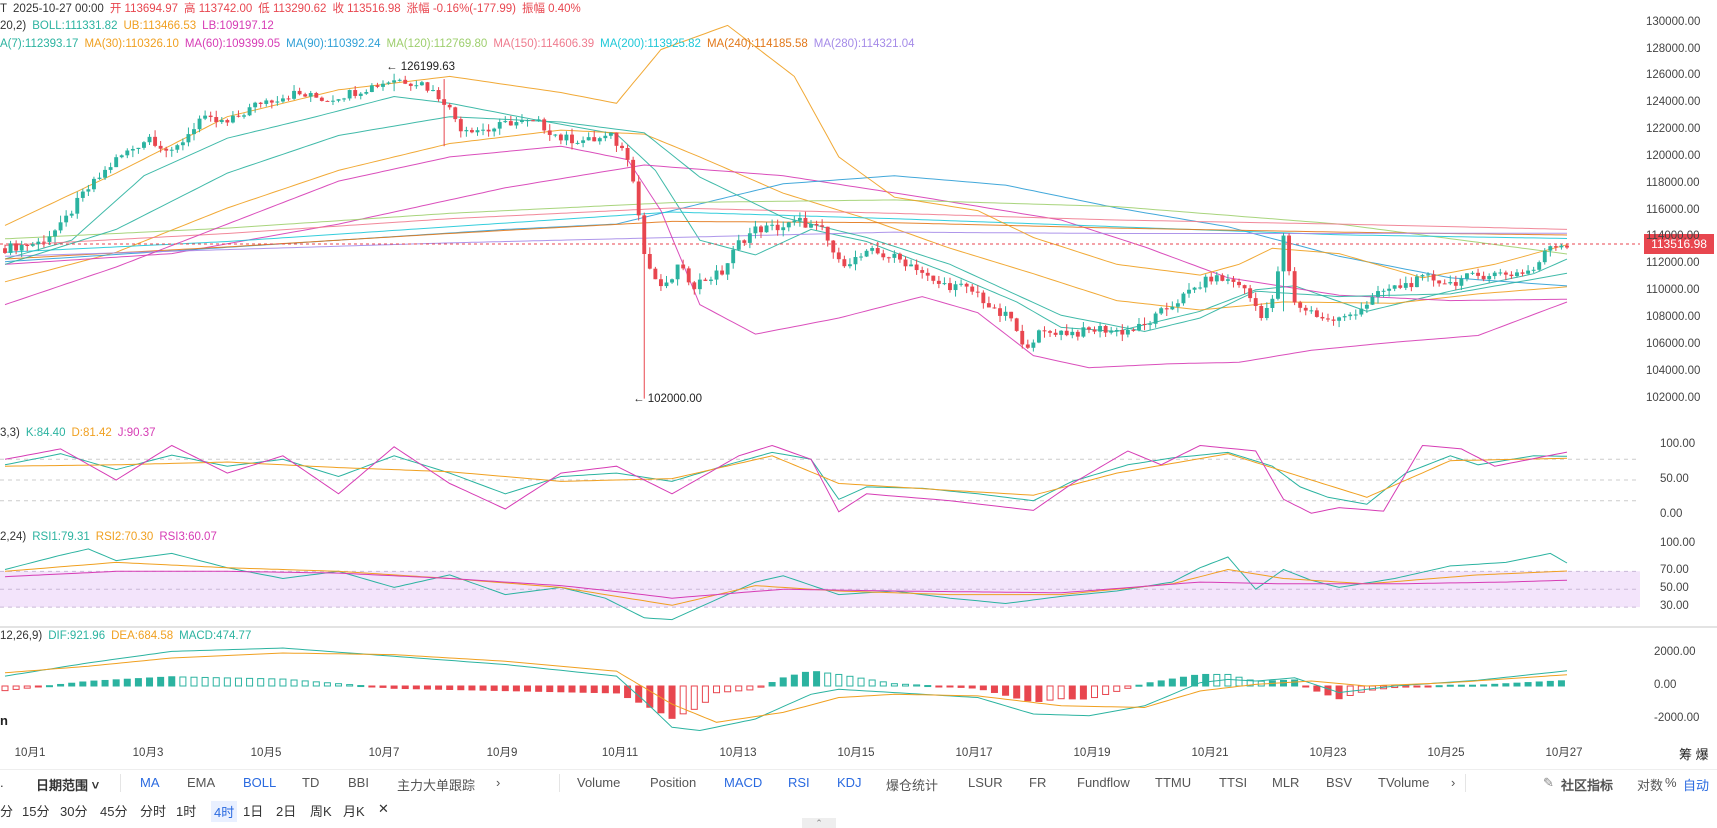  Describe the element at coordinates (68, 785) in the screenshot. I see `date-range-dropdown: 日期范围 ˅` at that location.